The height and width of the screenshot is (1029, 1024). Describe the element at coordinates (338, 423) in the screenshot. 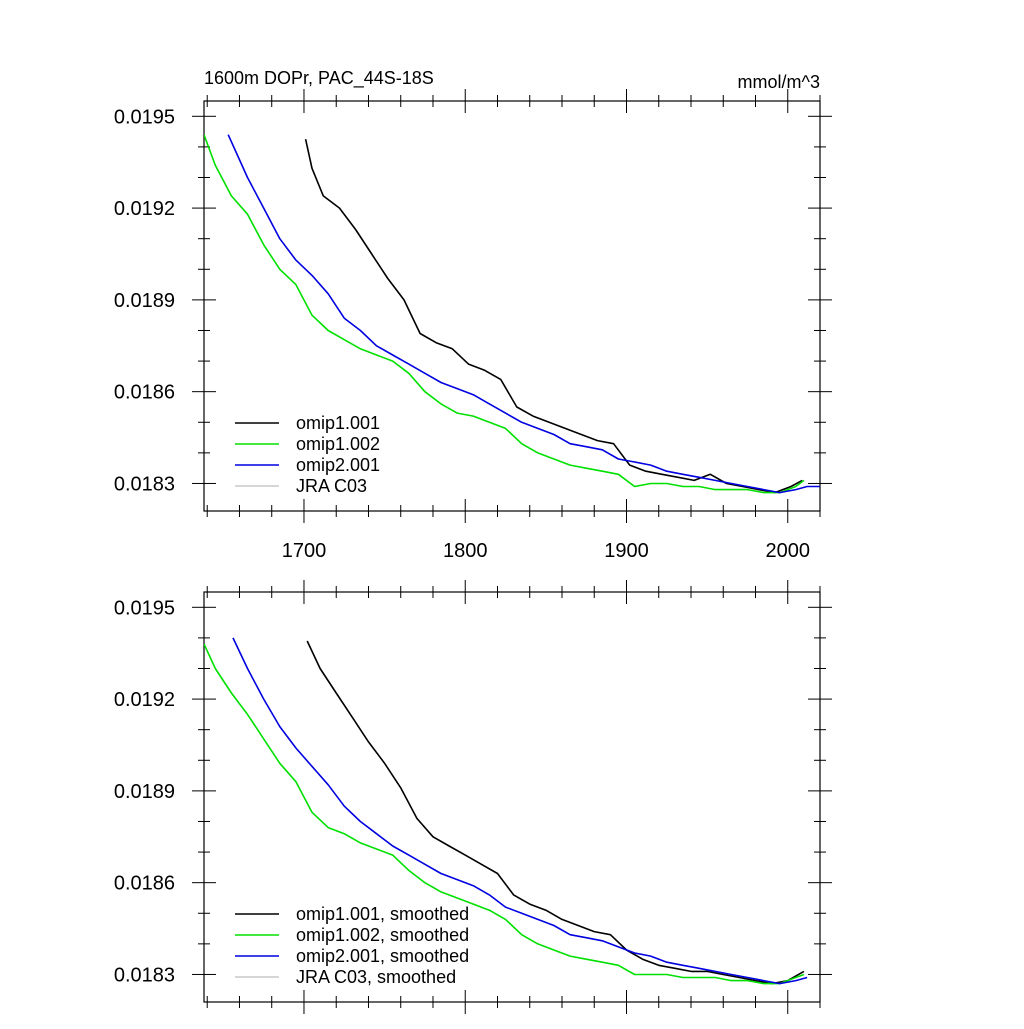

I see `legend-label: omip1.001` at that location.